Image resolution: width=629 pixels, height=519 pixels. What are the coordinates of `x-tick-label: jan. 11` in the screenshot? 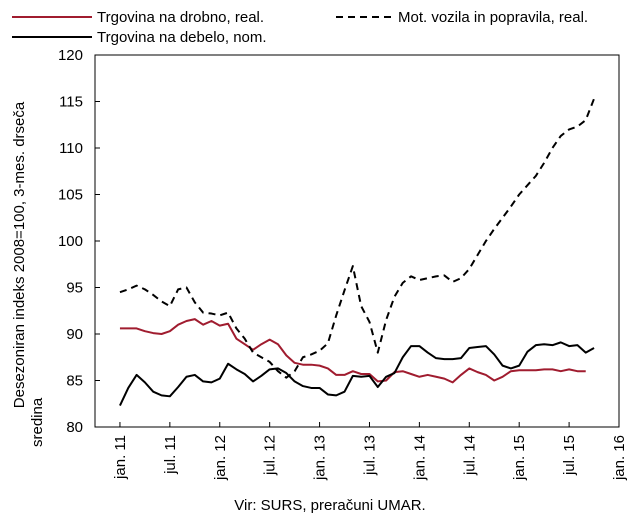 It's located at (120, 457).